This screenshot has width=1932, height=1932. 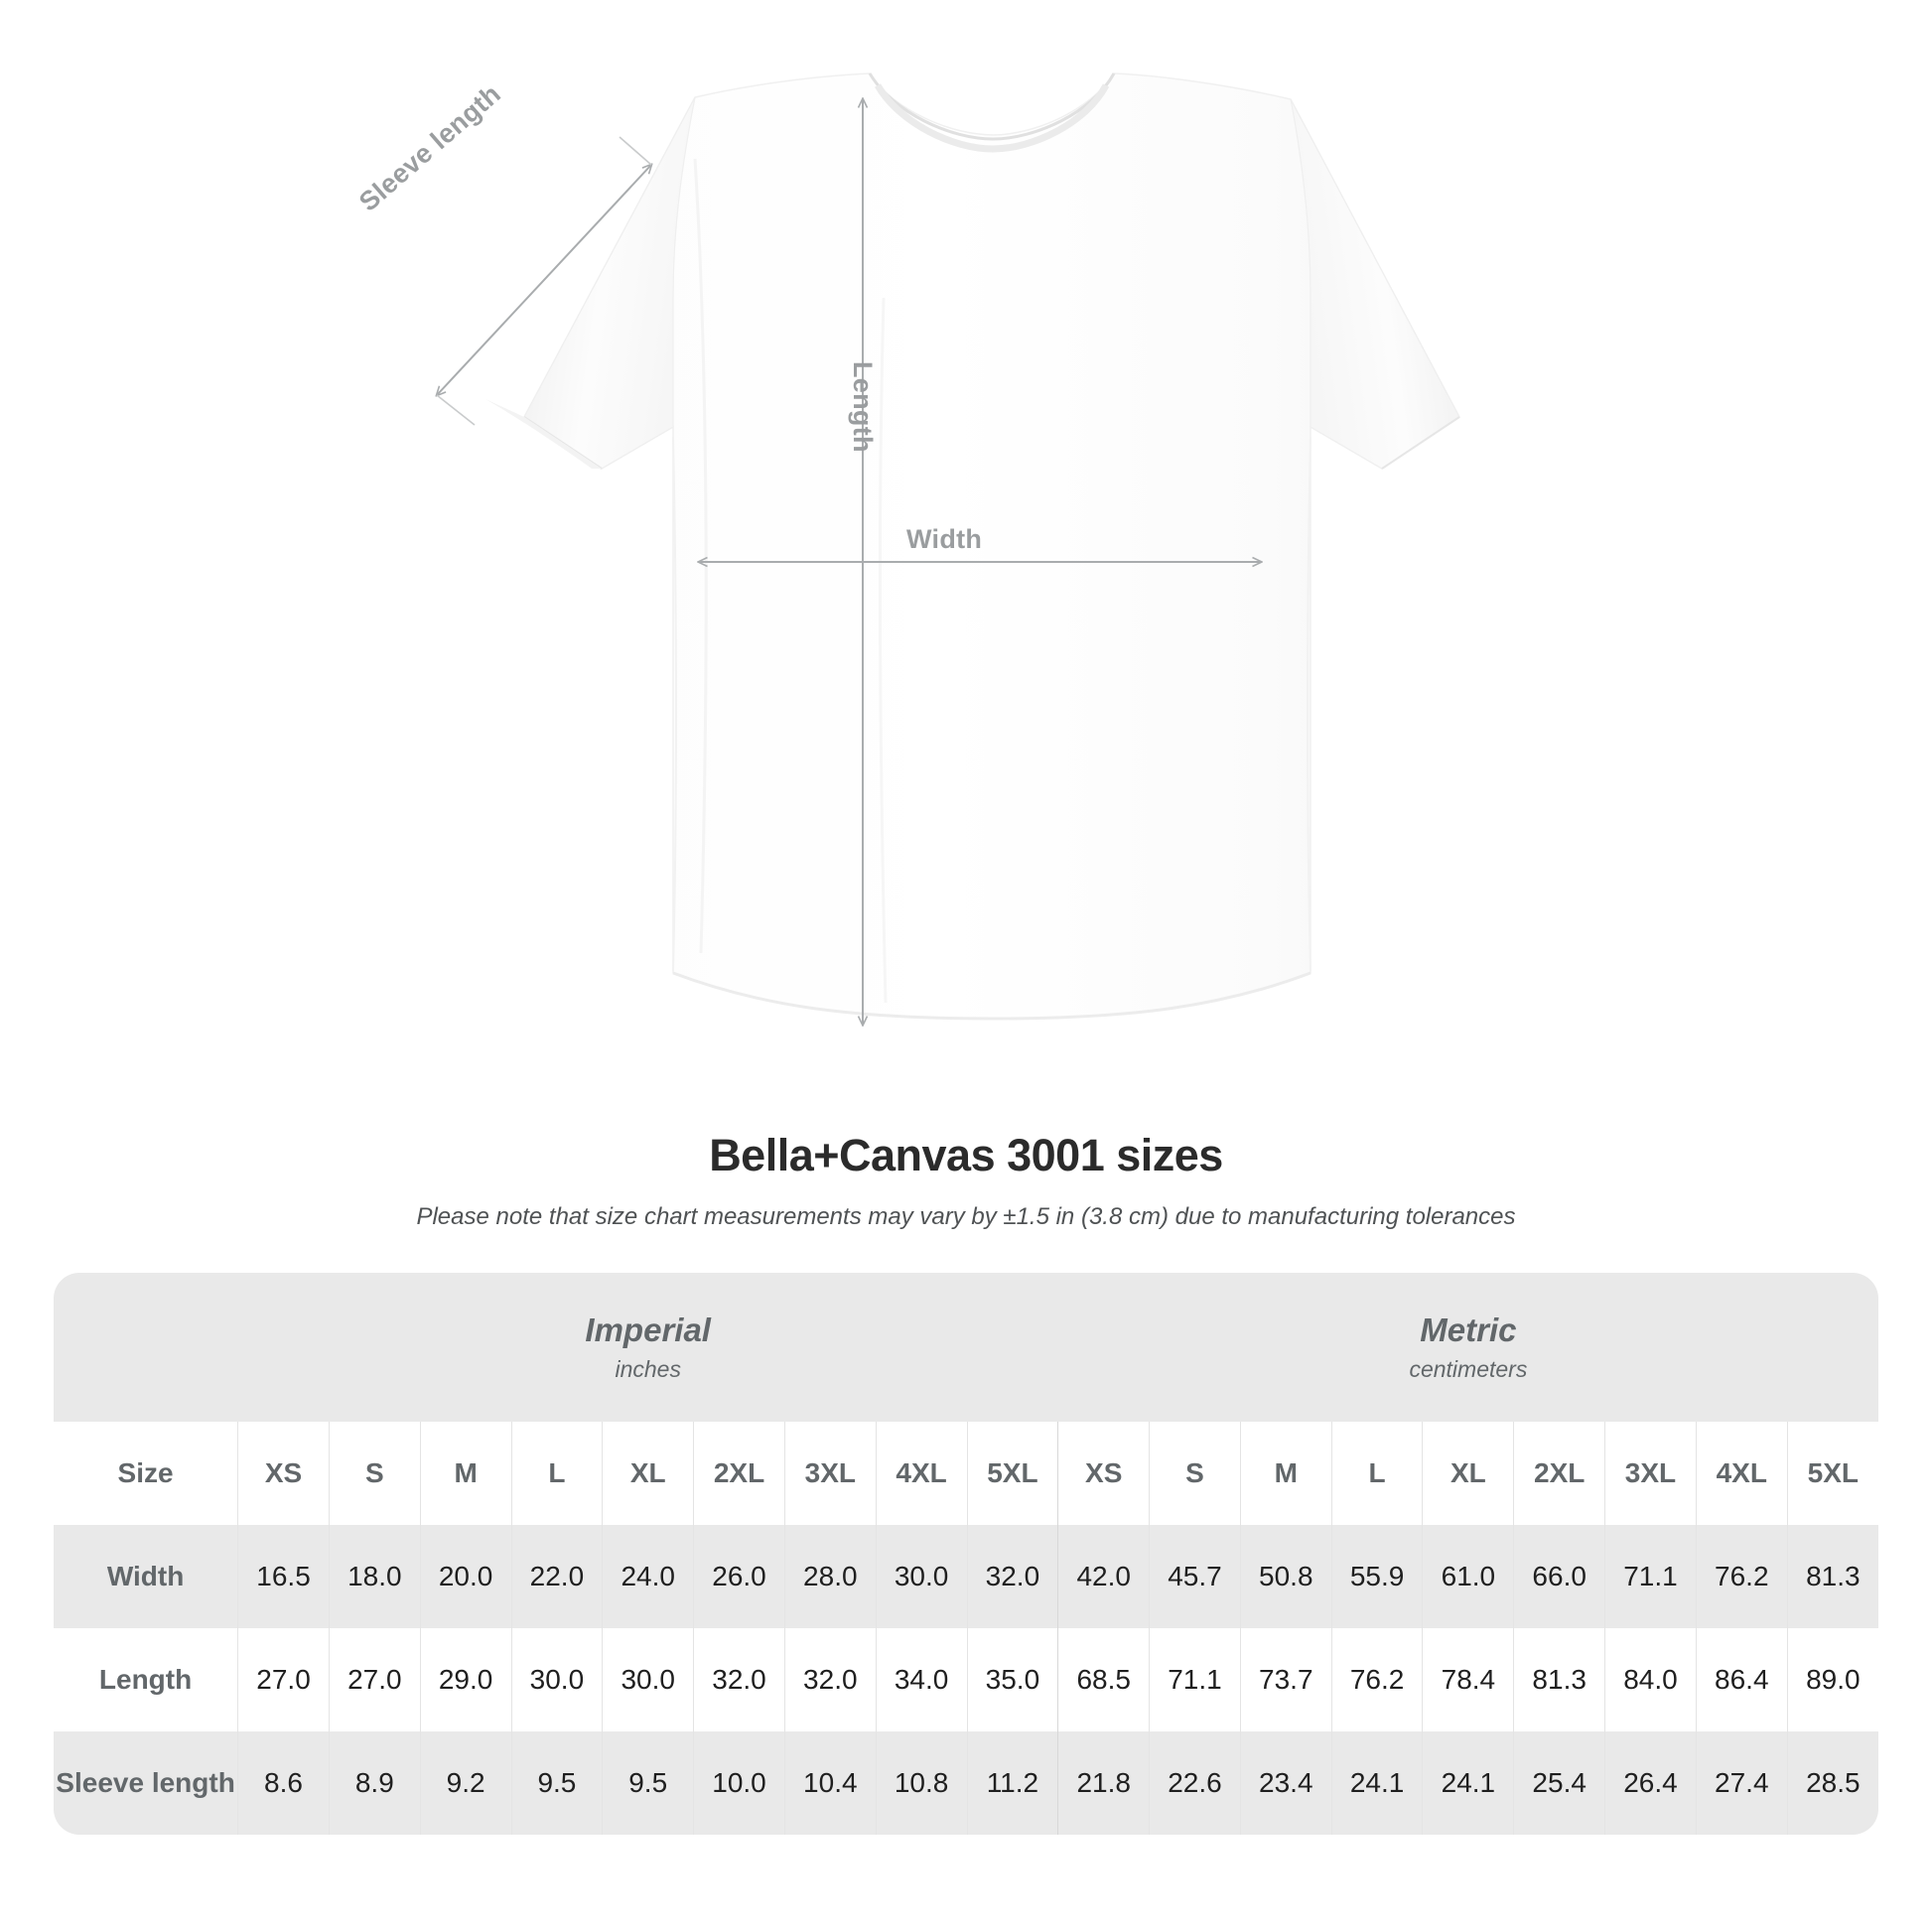 I want to click on unit-group-metric: Metric centimeters, so click(x=1467, y=1348).